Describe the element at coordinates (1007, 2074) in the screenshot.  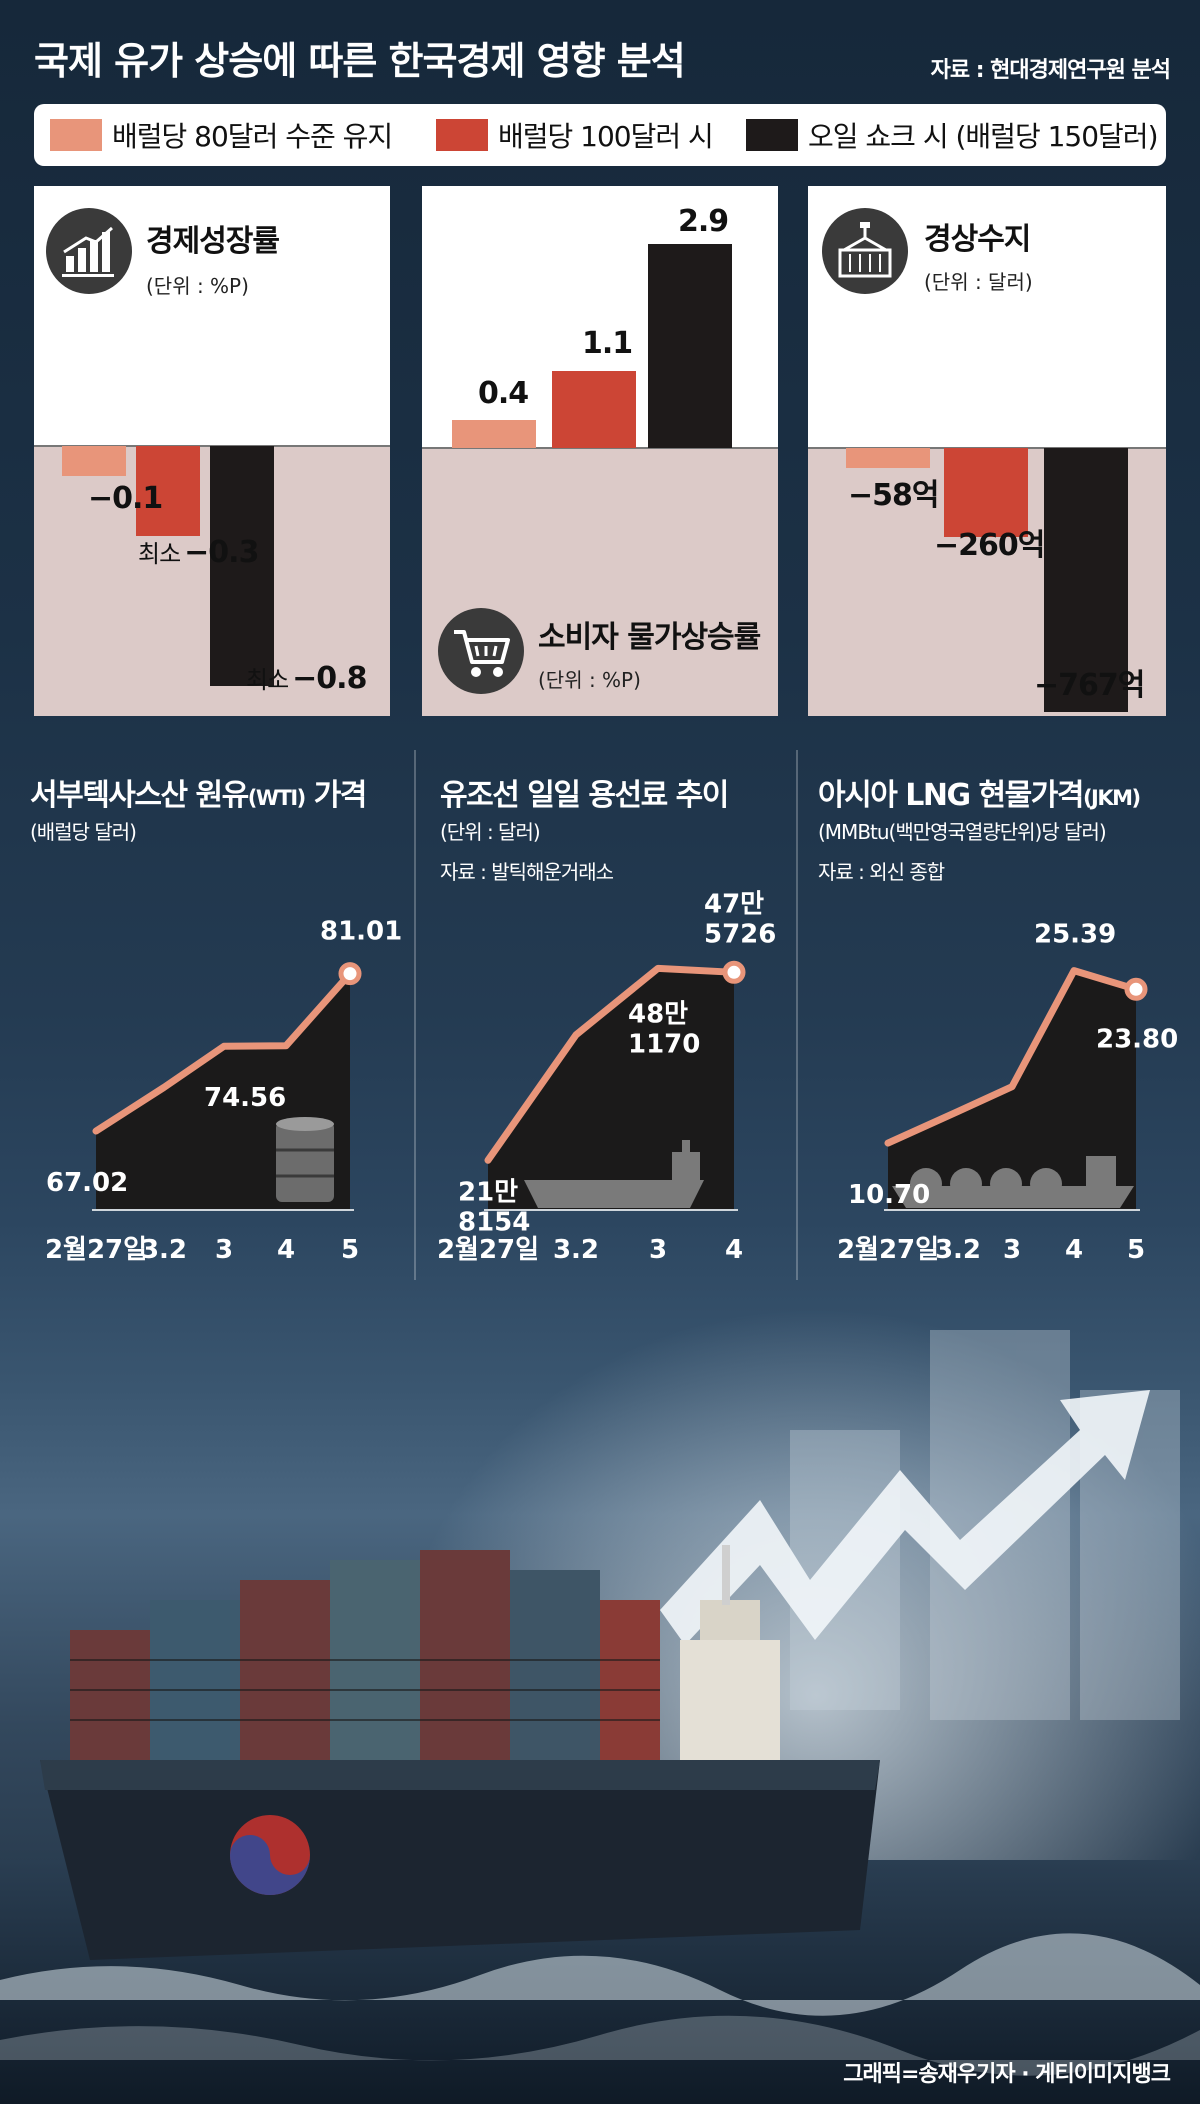
I see `graphic-credit: 그래픽=송재우기자 · 게티이미지뱅크` at that location.